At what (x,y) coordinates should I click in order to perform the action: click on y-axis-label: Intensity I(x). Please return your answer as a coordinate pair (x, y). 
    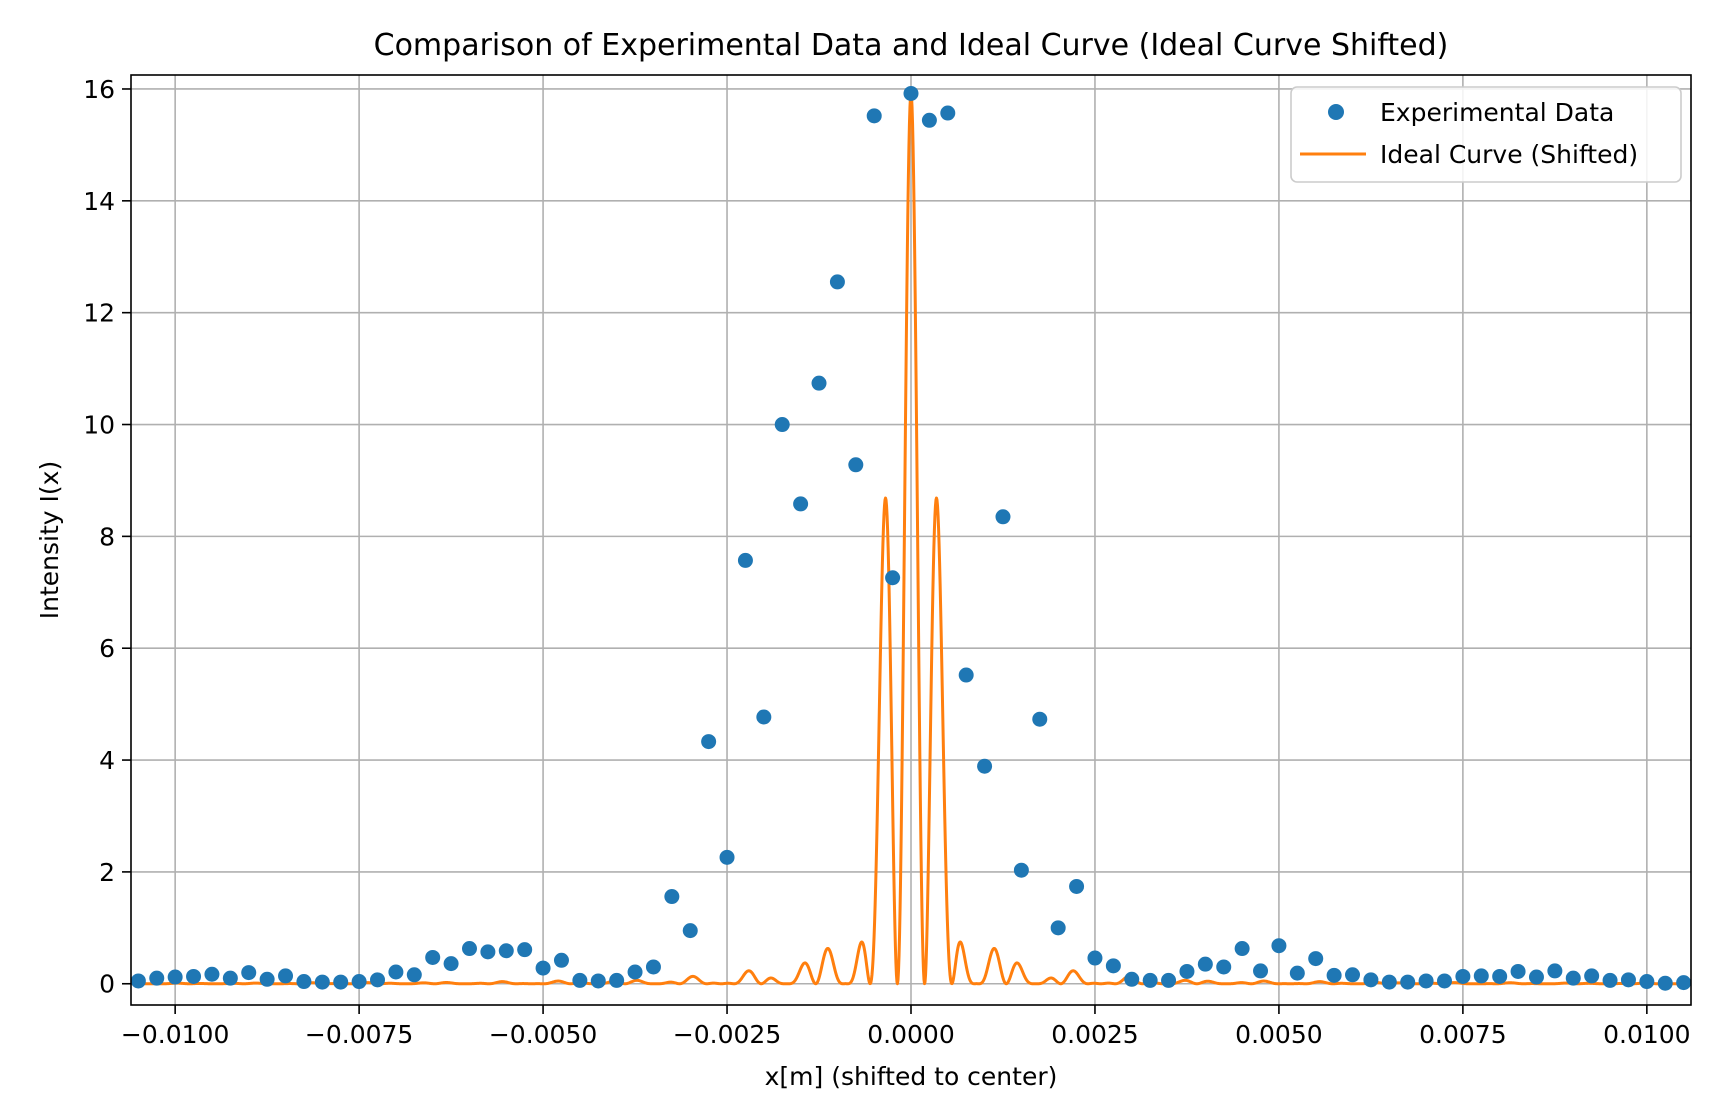
    Looking at the image, I should click on (49, 540).